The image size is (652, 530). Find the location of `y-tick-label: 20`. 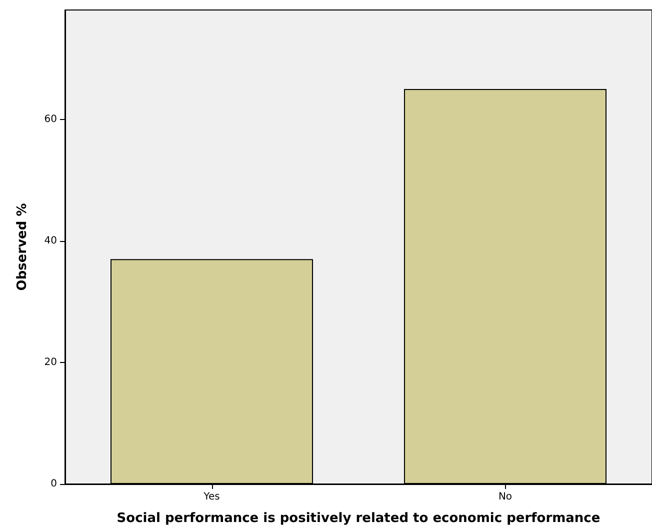

y-tick-label: 20 is located at coordinates (50, 362).